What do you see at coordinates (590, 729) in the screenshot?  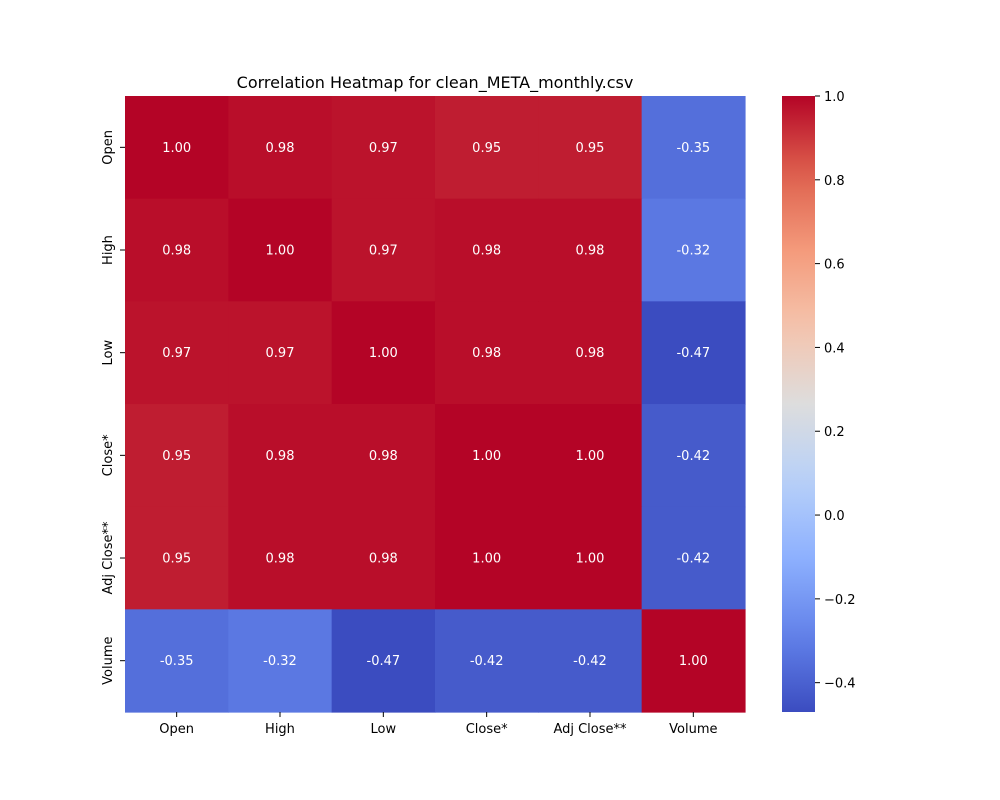 I see `x-tick-label: Adj Close**` at bounding box center [590, 729].